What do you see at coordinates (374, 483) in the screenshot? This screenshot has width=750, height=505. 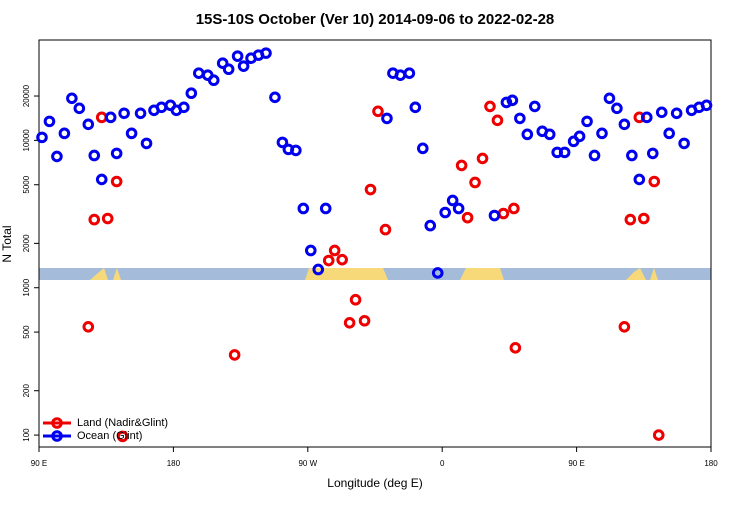 I see `x-axis-label: Longitude (deg E)` at bounding box center [374, 483].